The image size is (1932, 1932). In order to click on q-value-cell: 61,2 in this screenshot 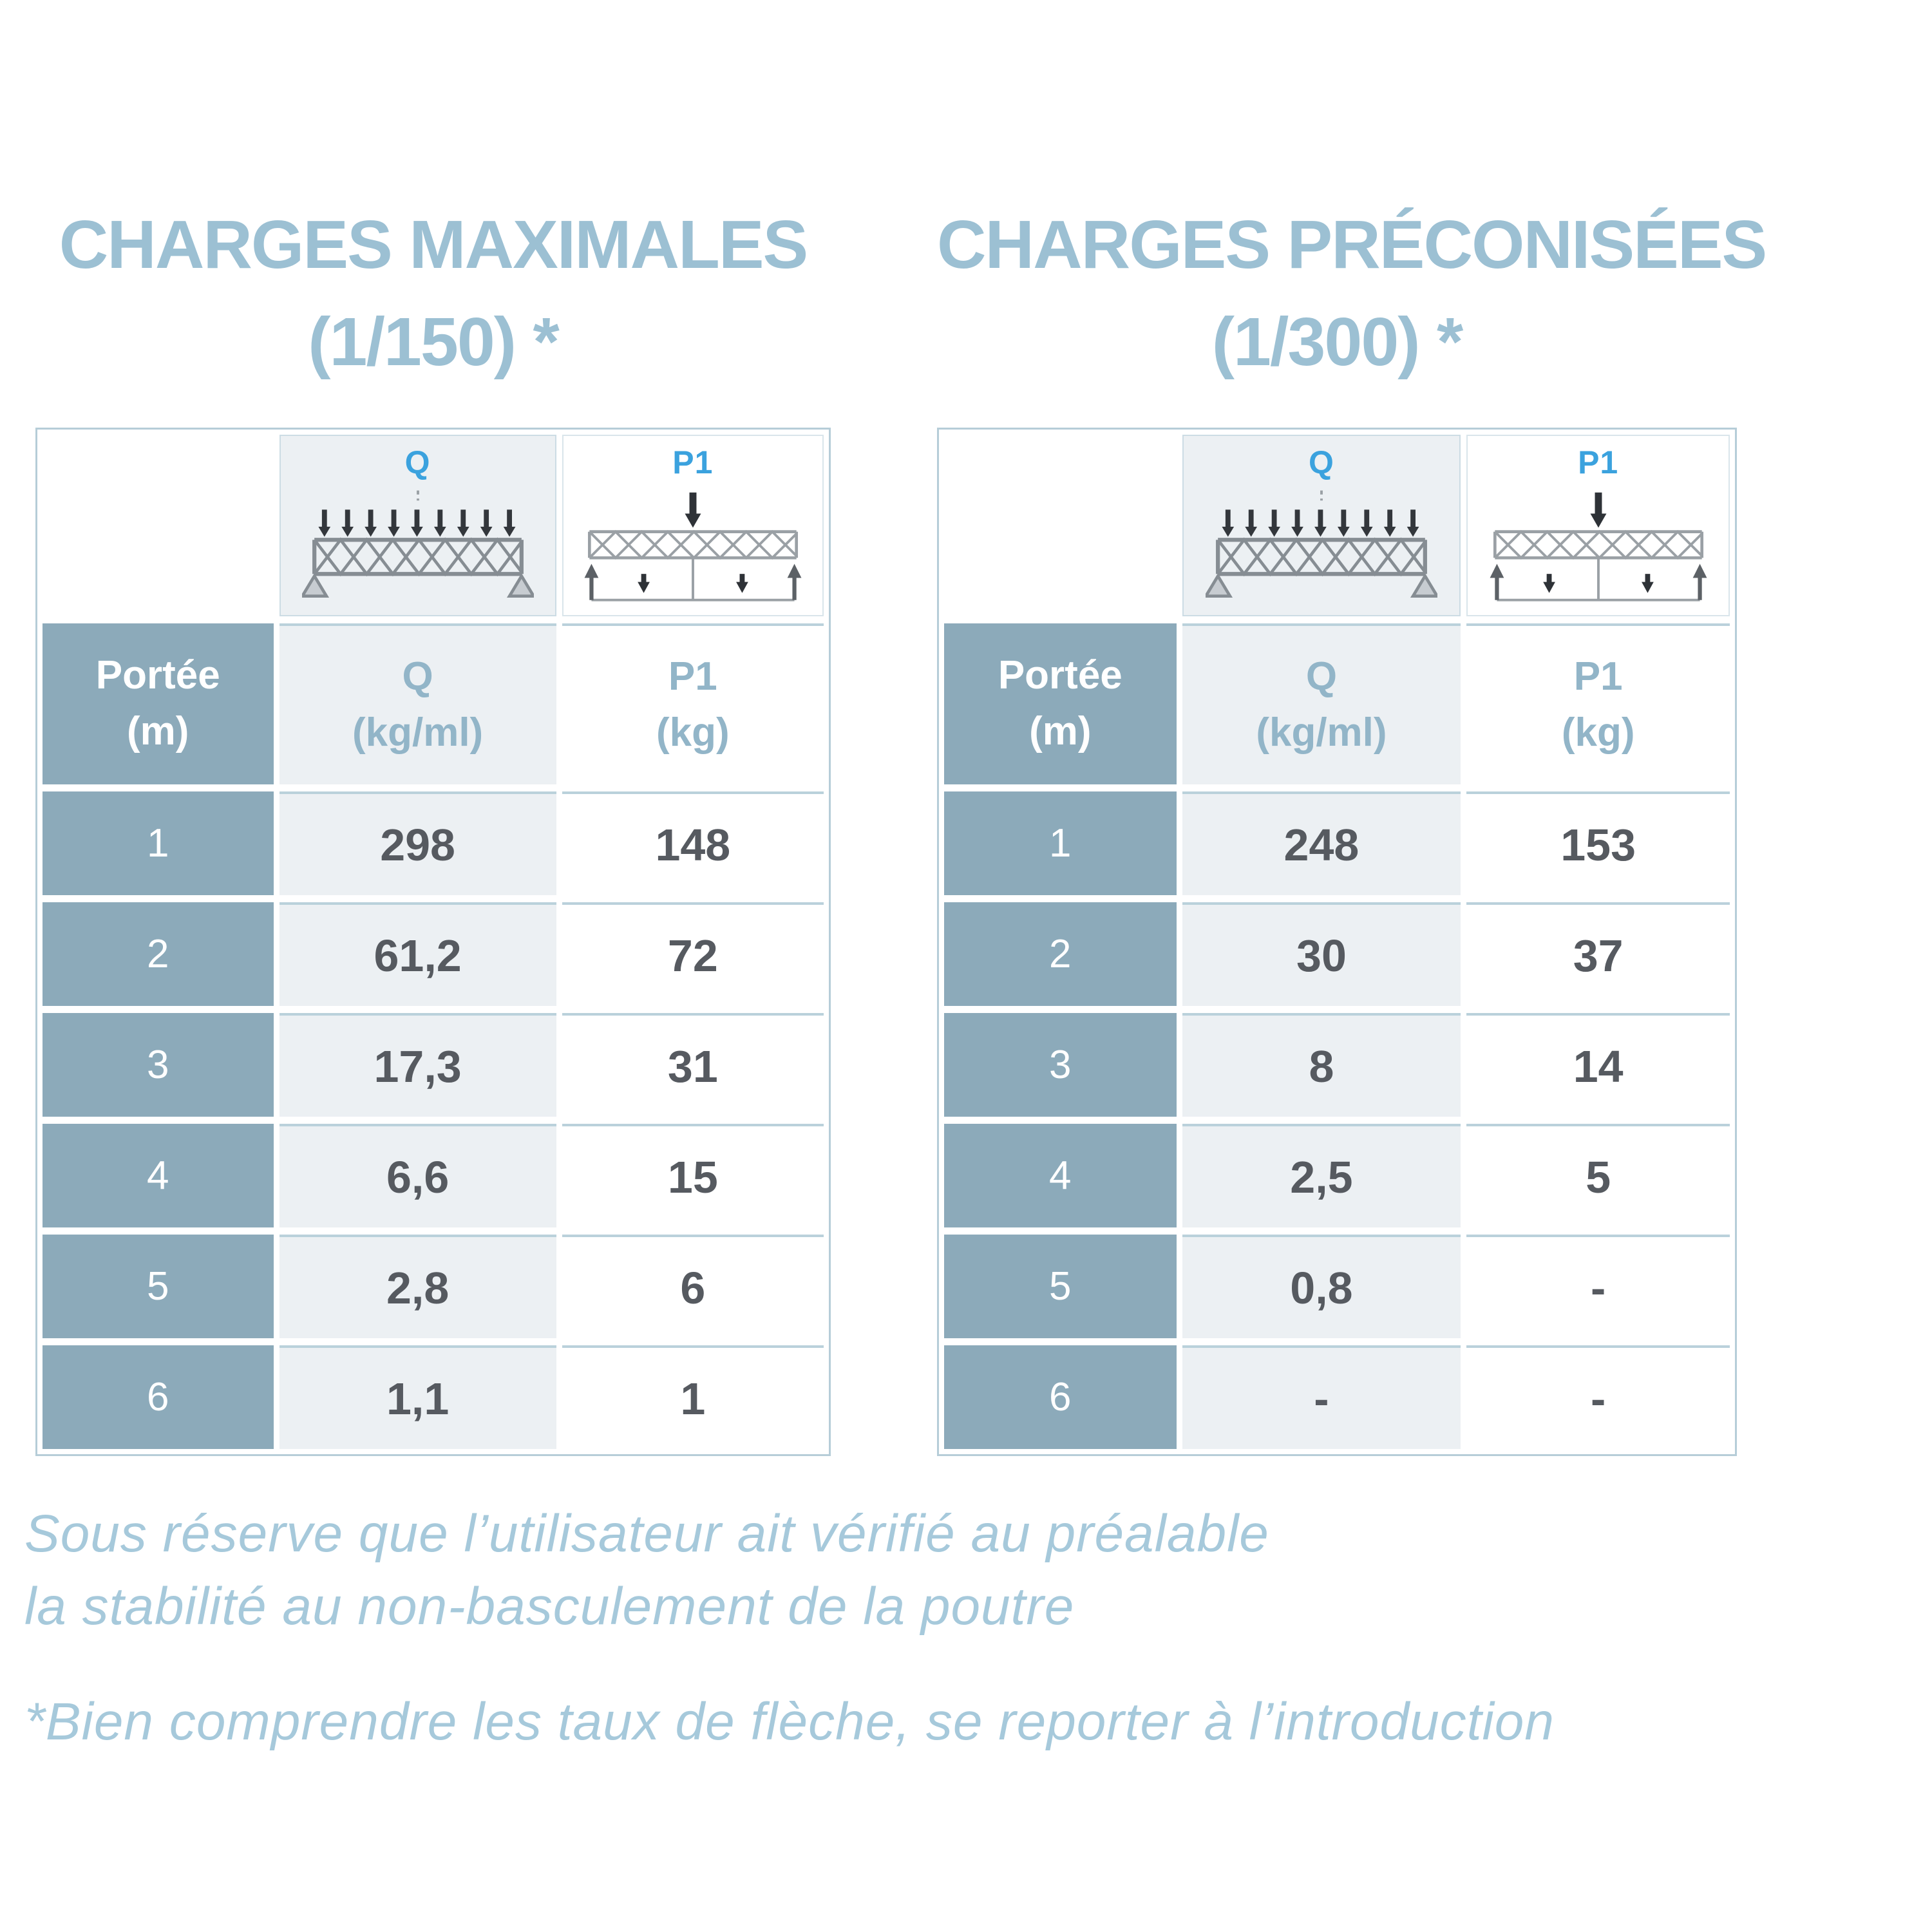, I will do `click(417, 954)`.